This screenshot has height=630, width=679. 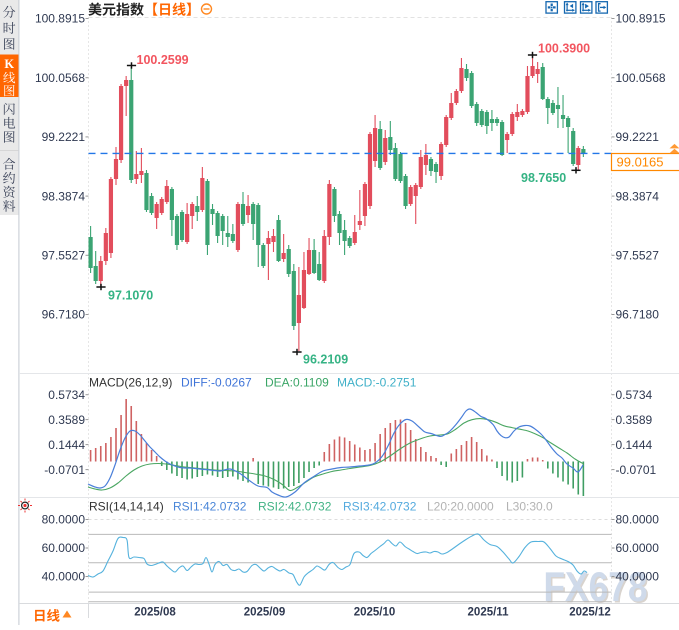 I want to click on svg-text: DEA:0.1109, so click(x=297, y=383).